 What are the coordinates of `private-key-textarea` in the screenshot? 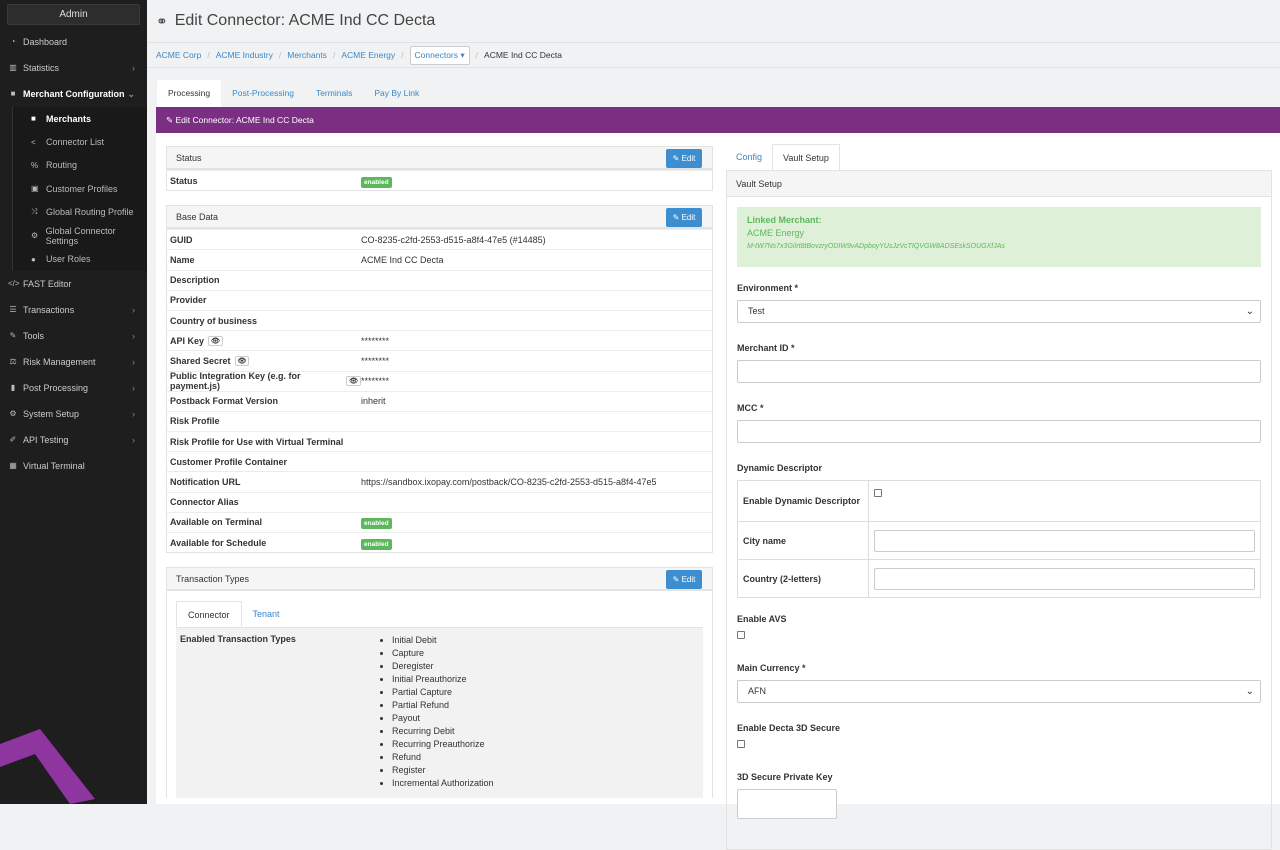 It's located at (787, 804).